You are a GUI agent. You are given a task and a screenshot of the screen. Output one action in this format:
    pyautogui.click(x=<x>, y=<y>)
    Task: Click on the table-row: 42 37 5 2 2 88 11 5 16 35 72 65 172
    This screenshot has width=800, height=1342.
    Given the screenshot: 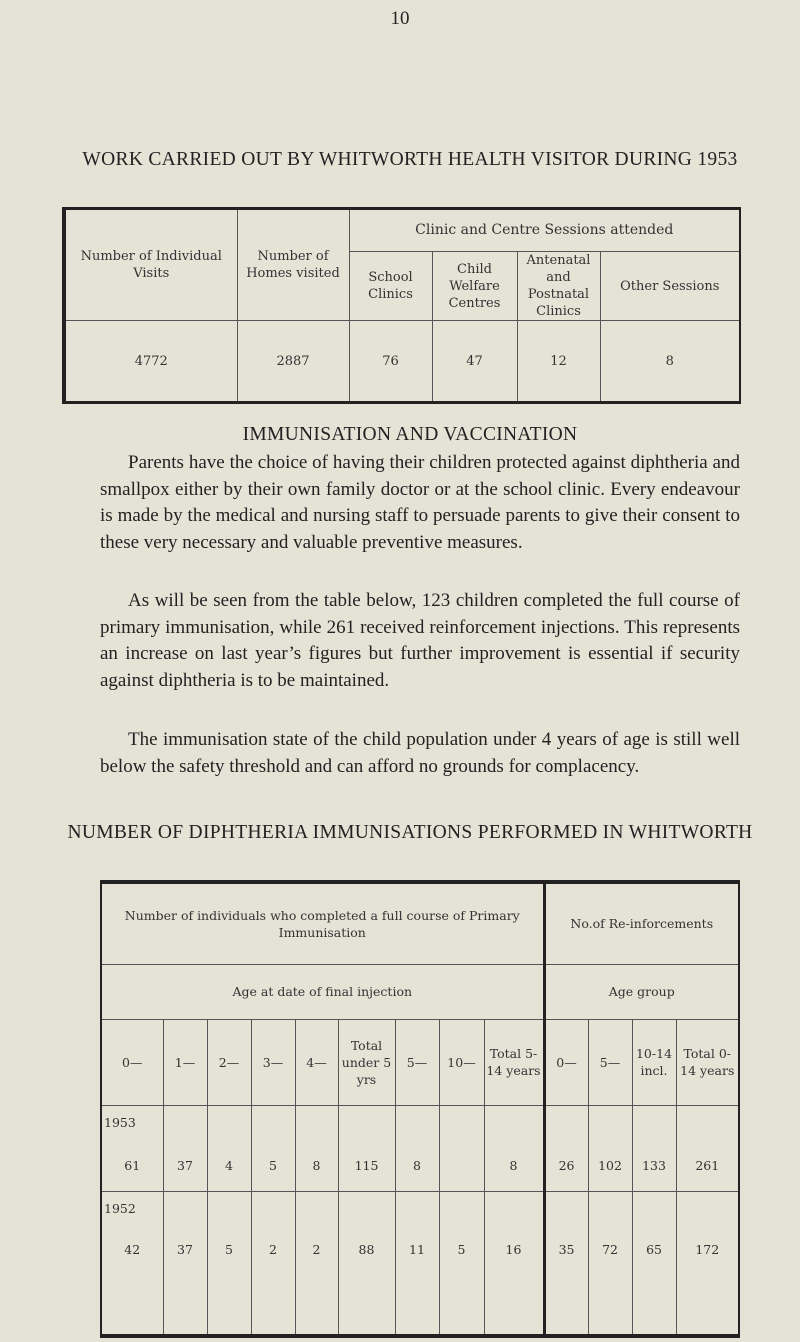 What is the action you would take?
    pyautogui.click(x=420, y=1289)
    